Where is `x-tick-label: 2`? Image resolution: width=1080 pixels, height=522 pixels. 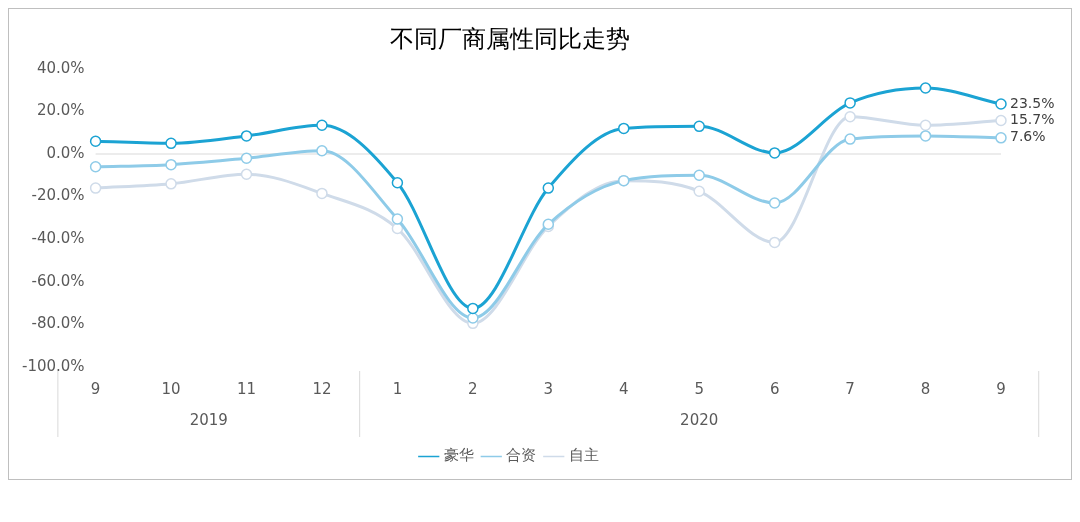
x-tick-label: 2 is located at coordinates (473, 388).